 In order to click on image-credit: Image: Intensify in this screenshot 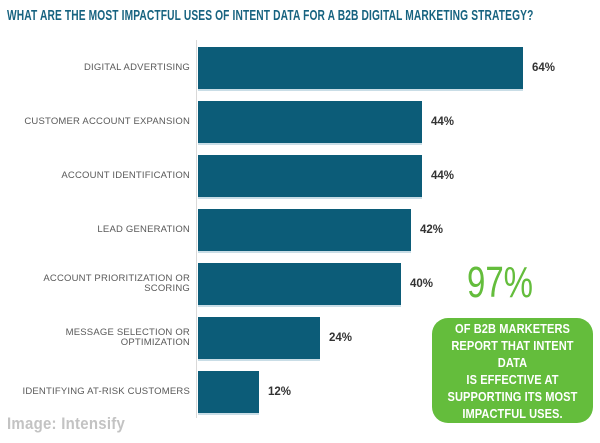, I will do `click(66, 423)`.